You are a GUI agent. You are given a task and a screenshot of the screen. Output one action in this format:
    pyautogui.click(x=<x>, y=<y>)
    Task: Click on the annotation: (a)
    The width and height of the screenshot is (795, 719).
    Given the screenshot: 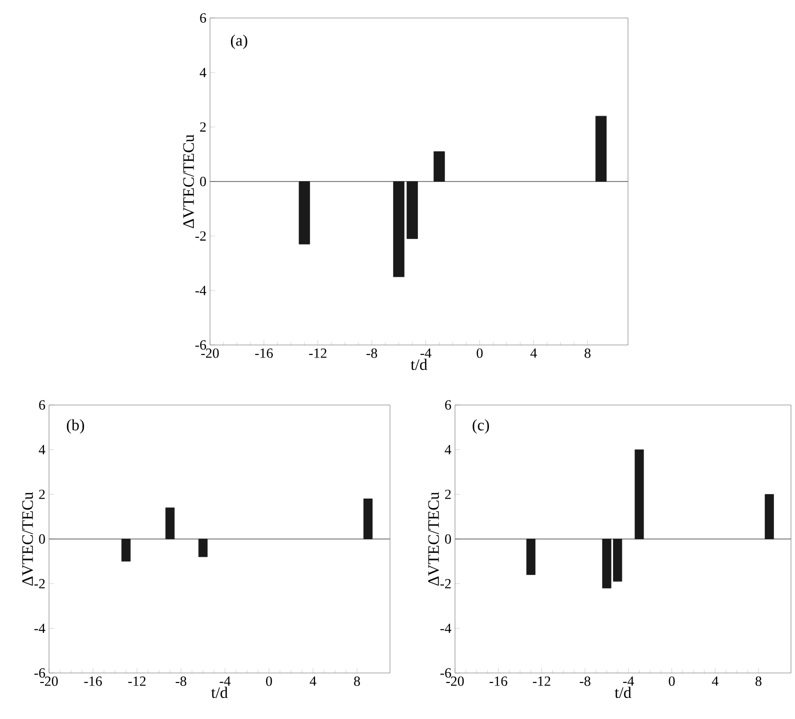 What is the action you would take?
    pyautogui.click(x=239, y=42)
    